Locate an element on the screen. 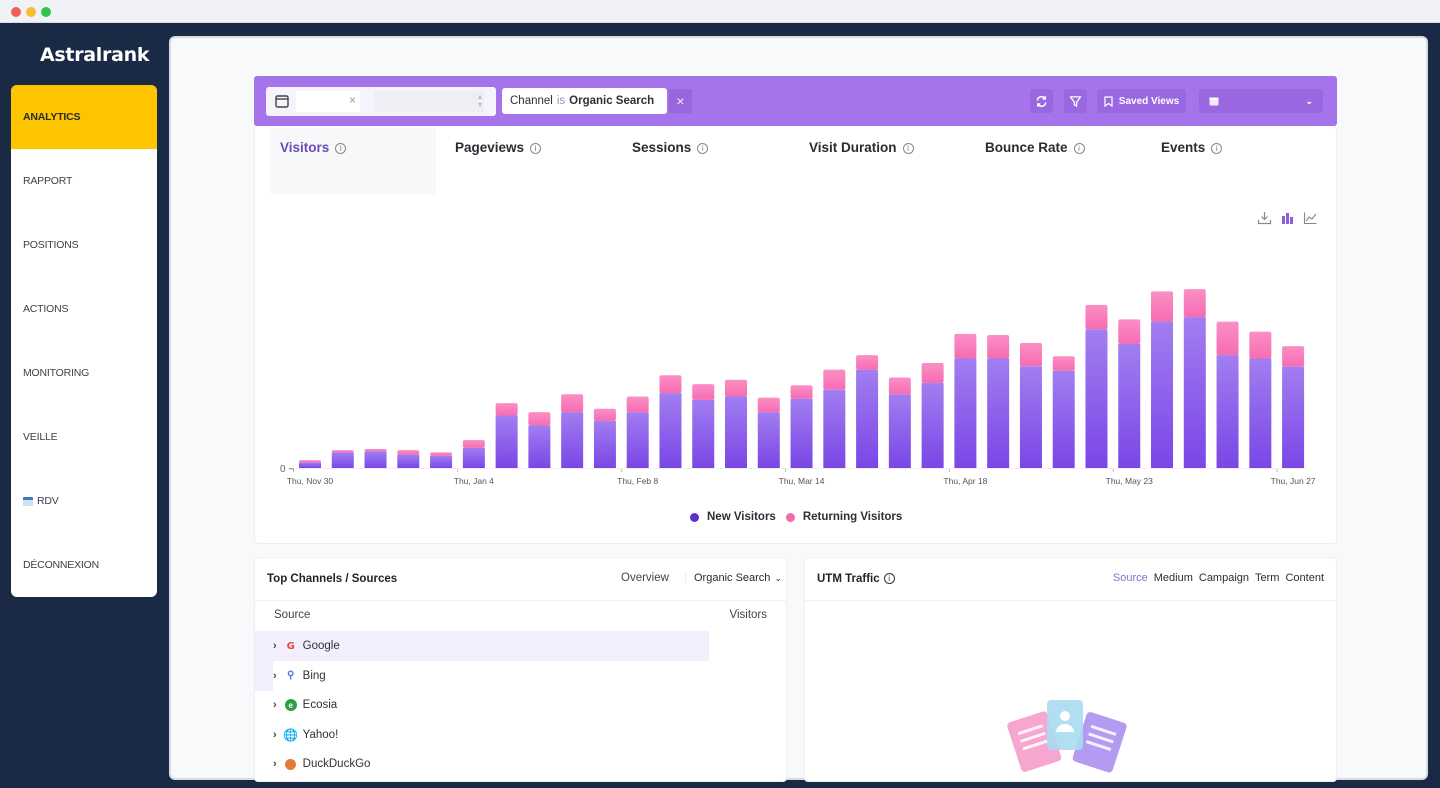  metric-tab-sessions: Sessions i is located at coordinates (702, 161).